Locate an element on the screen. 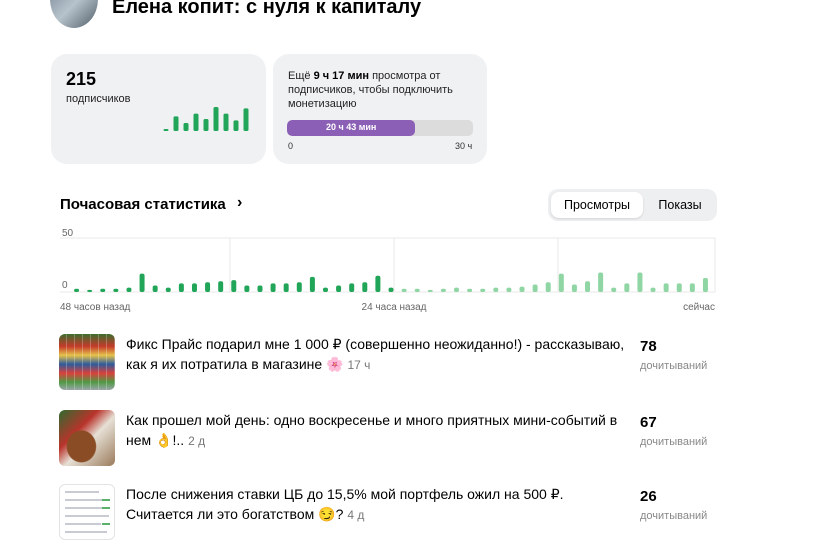 Image resolution: width=820 pixels, height=542 pixels. subscribers-card: 215 подписчиков is located at coordinates (158, 109).